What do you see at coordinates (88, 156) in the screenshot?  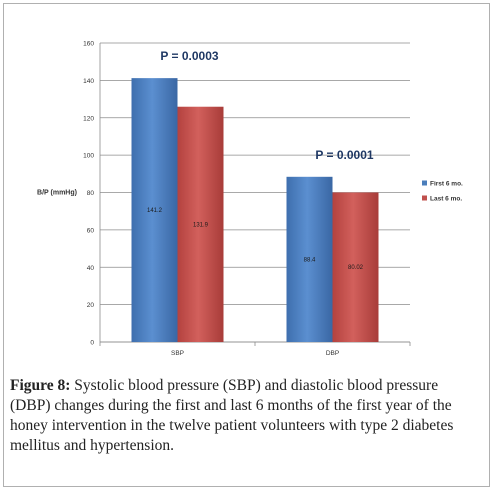 I see `y-tick-label: 100` at bounding box center [88, 156].